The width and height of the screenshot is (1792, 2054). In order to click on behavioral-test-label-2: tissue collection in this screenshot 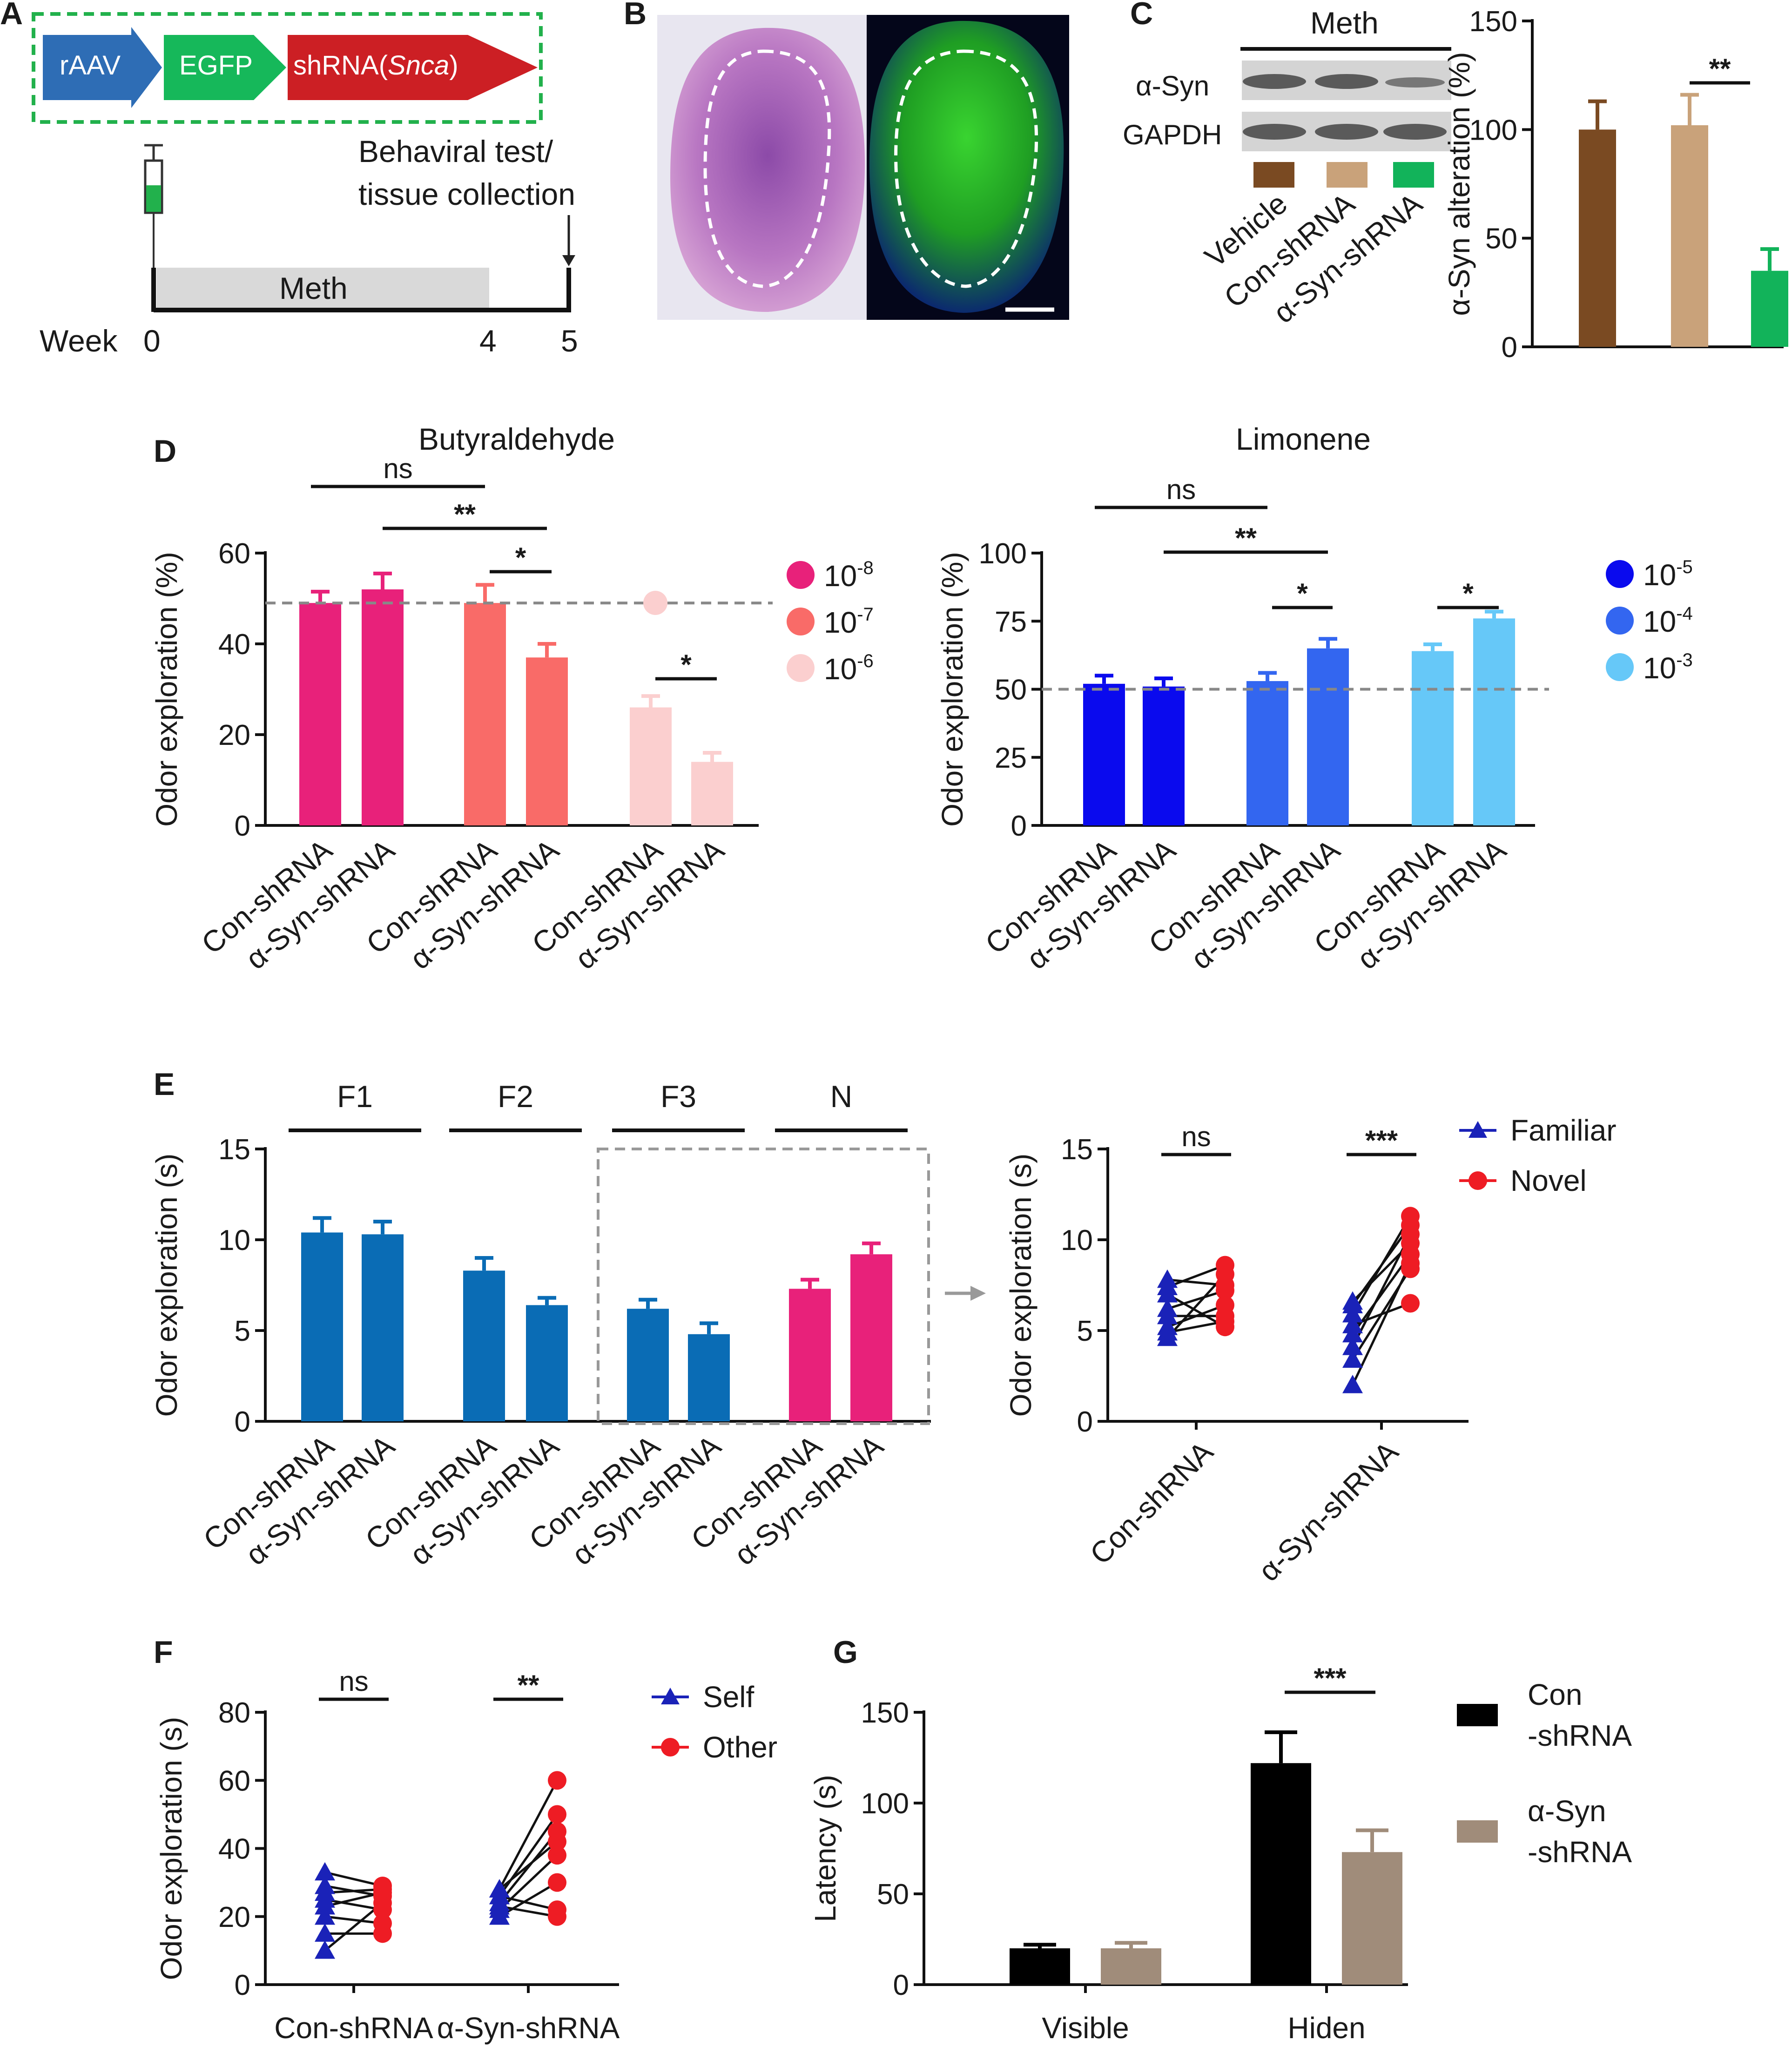, I will do `click(466, 194)`.